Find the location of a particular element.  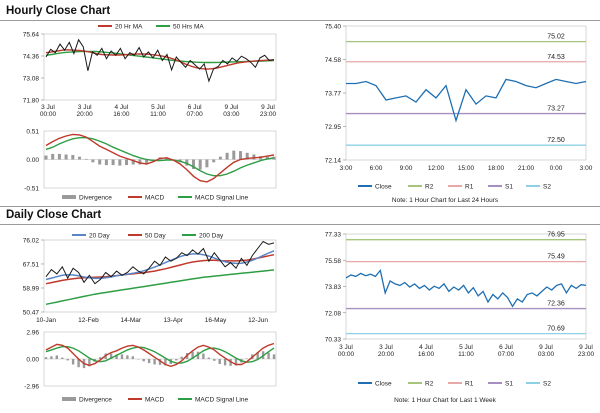

hourly-levels-xtick-label: 3:00 is located at coordinates (346, 168).